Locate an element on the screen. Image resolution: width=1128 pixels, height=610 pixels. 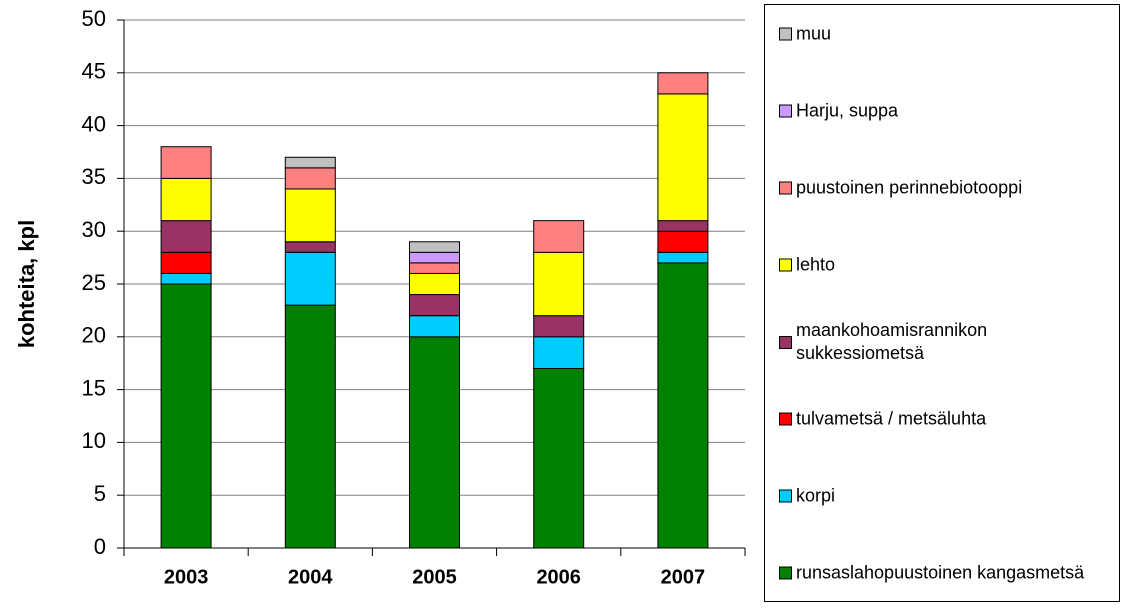
legend-entry: runsaslahopuustoinen kangasmetsä is located at coordinates (949, 573).